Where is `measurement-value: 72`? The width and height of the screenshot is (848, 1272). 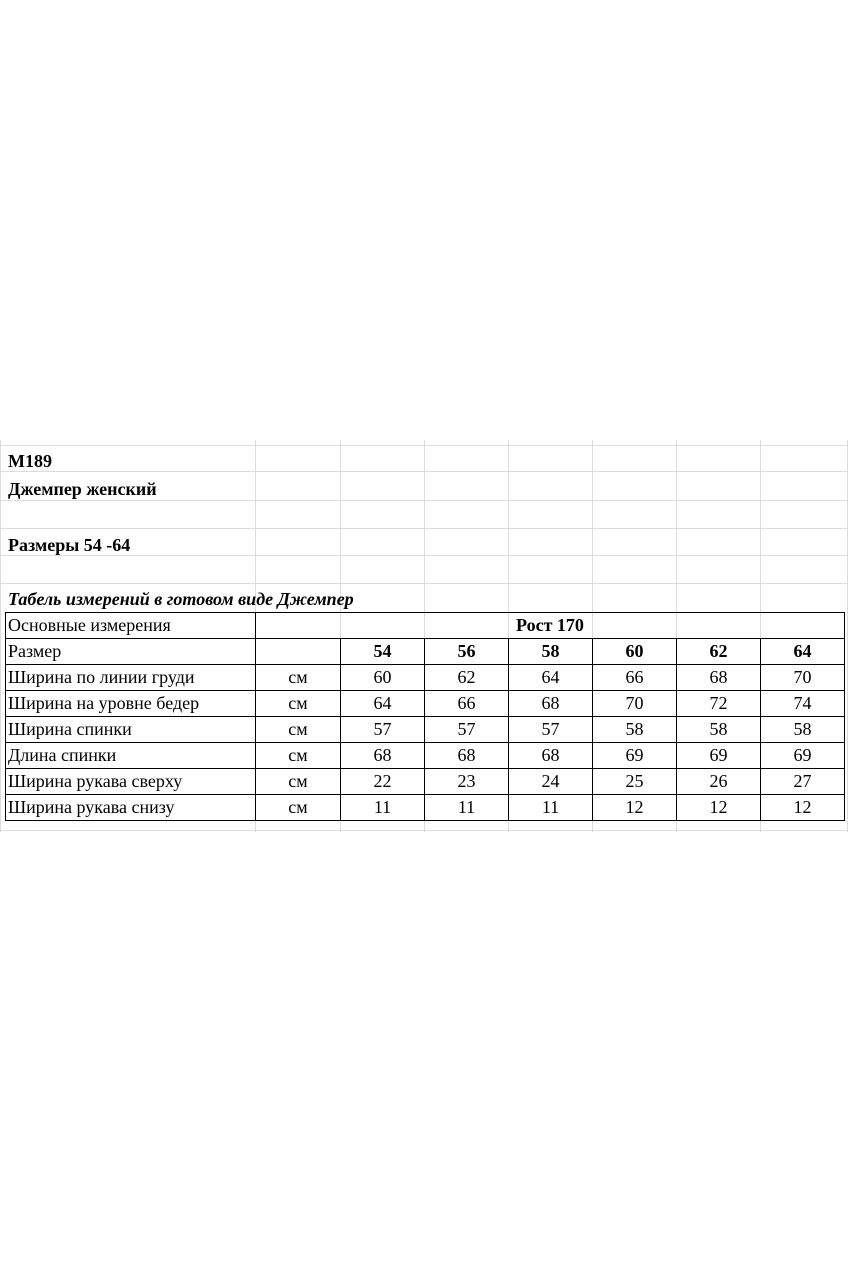 measurement-value: 72 is located at coordinates (718, 703).